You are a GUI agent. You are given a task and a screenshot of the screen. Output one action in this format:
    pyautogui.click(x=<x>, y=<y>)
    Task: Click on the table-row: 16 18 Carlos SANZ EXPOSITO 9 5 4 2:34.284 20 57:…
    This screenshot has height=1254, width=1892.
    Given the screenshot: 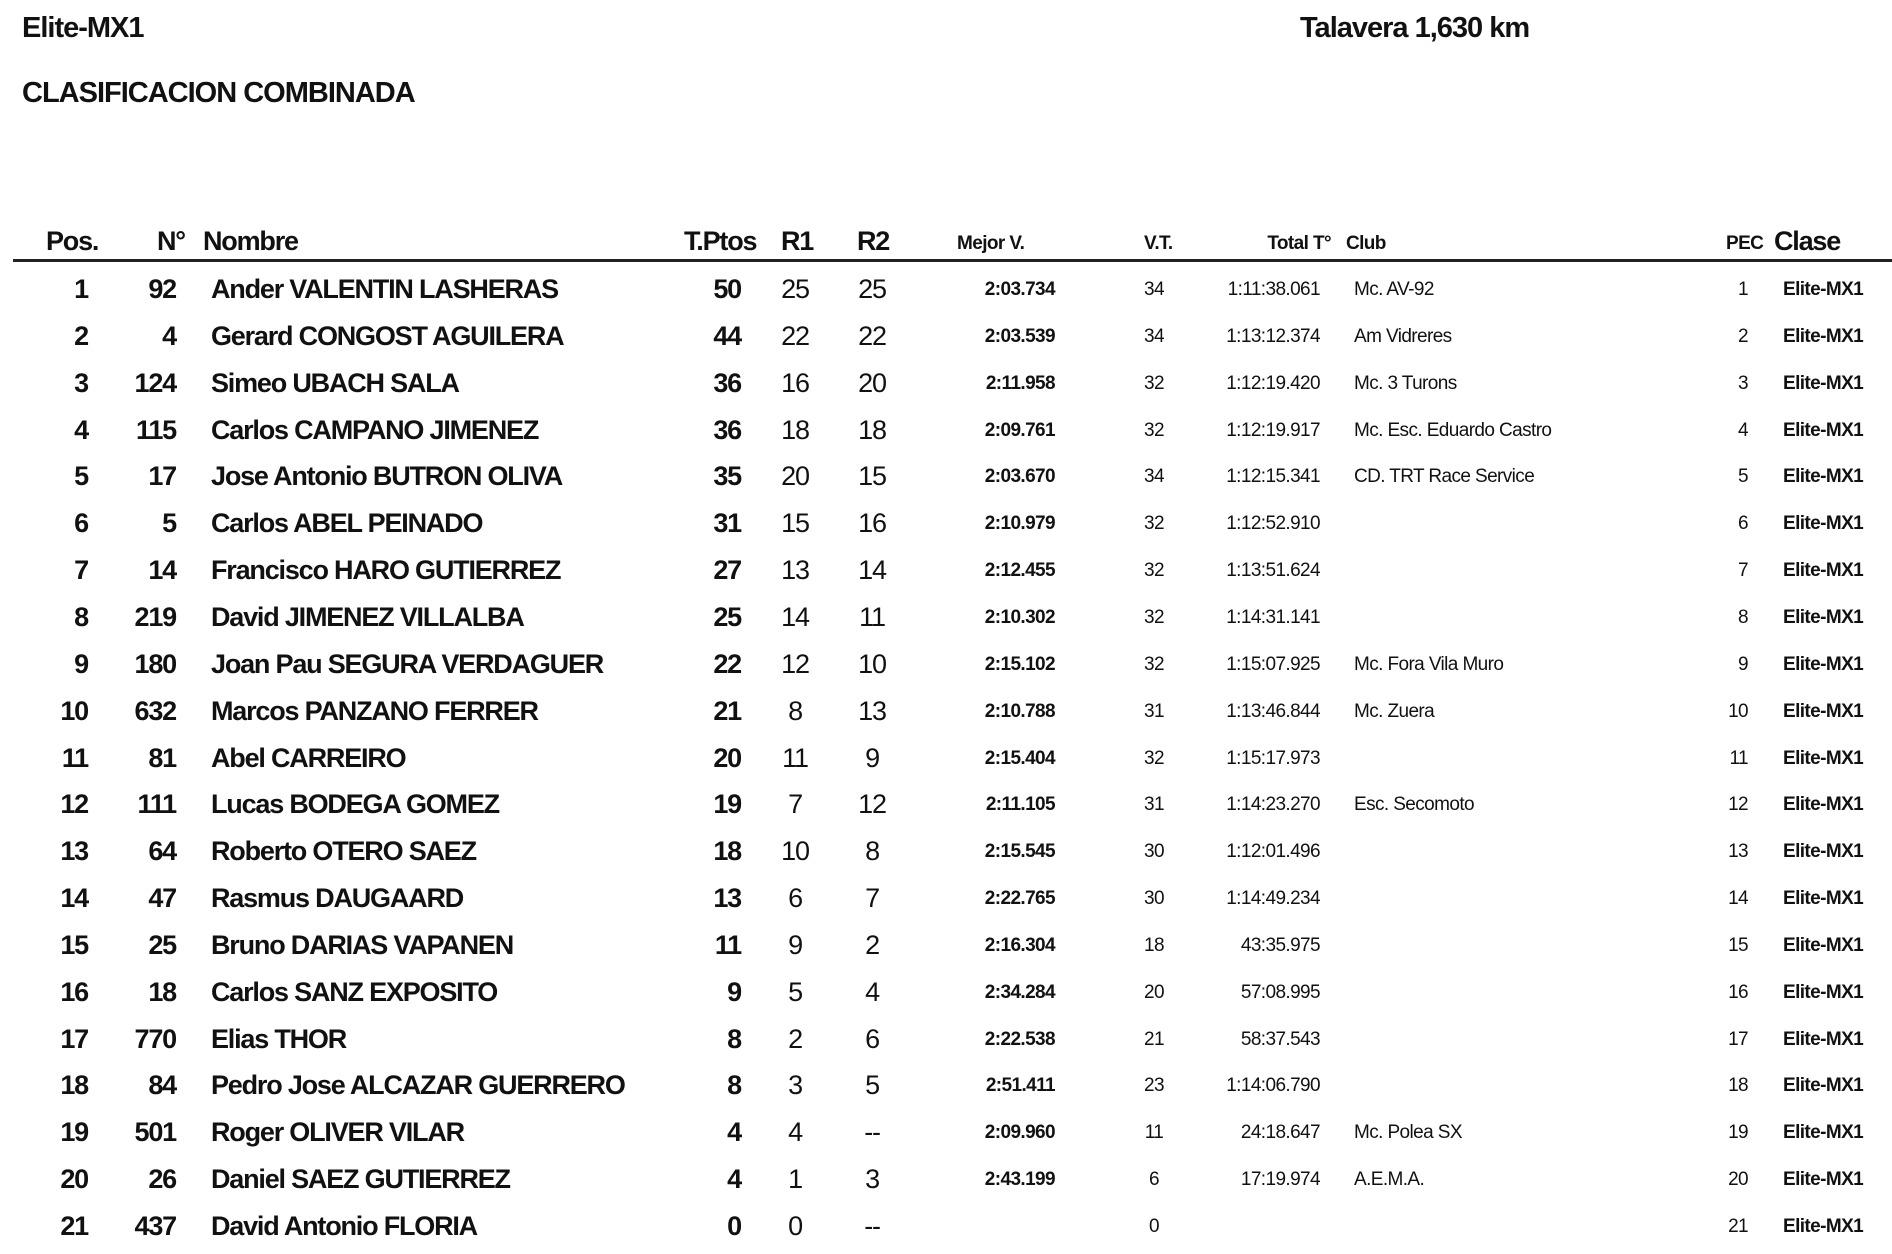 What is the action you would take?
    pyautogui.click(x=946, y=993)
    